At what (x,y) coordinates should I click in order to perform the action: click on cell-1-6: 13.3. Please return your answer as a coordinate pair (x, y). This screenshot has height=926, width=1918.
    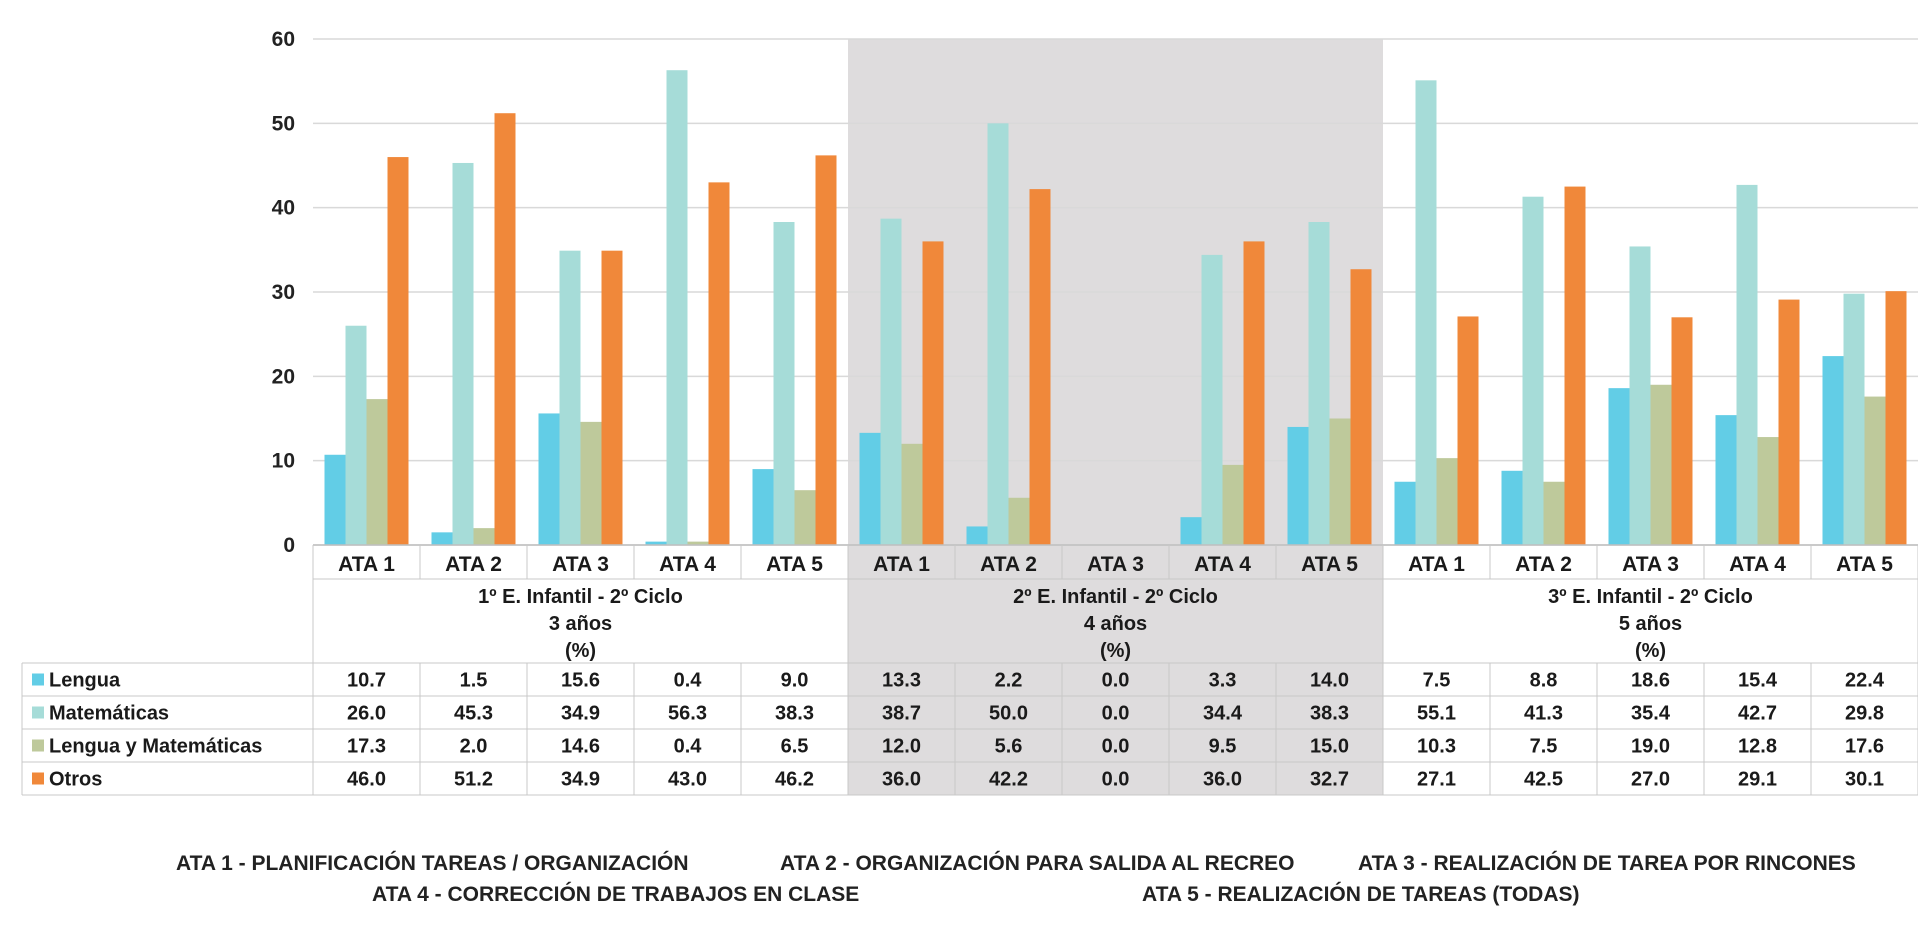
    Looking at the image, I should click on (901, 681).